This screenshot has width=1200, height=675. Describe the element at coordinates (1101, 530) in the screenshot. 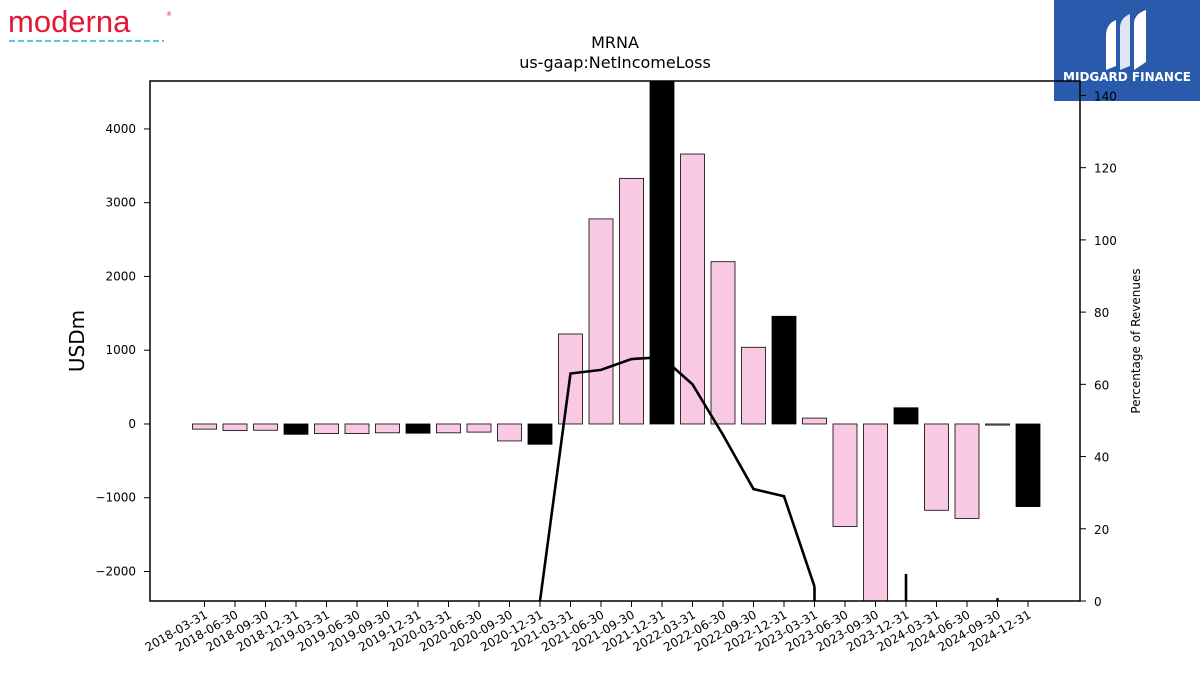

I see `y2-tick-label: 20` at that location.